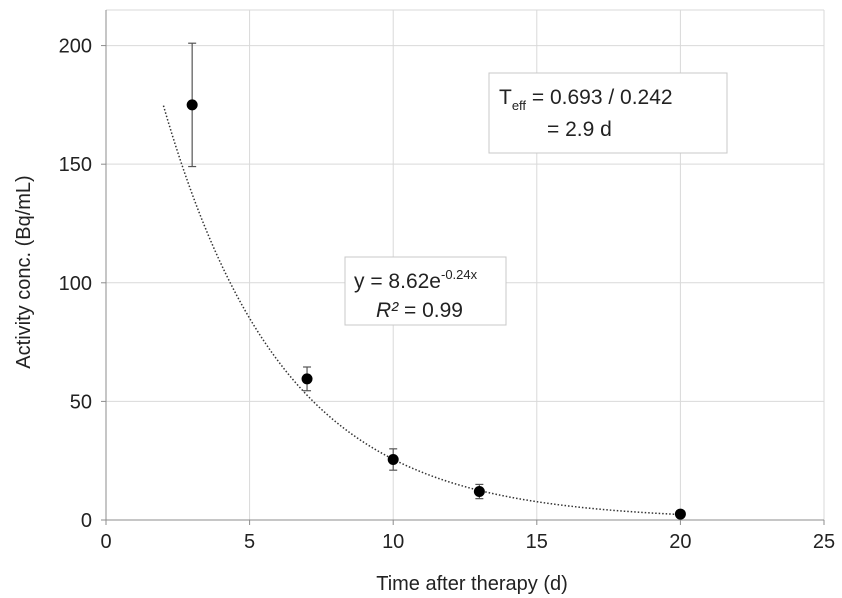 This screenshot has height=598, width=842. Describe the element at coordinates (680, 542) in the screenshot. I see `x-tick-label: 20` at that location.